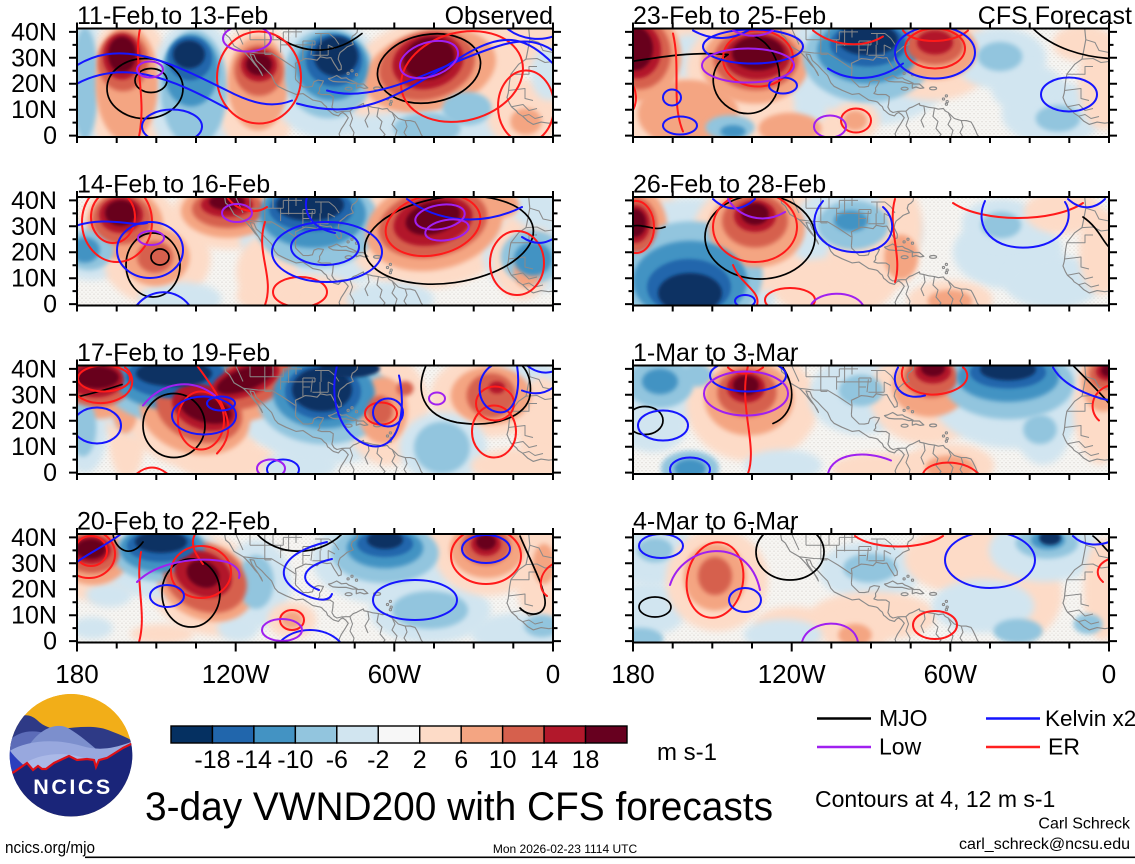 The image size is (1135, 864). What do you see at coordinates (1044, 844) in the screenshot?
I see `svg-text: carl_schreck@ncsu.edu` at bounding box center [1044, 844].